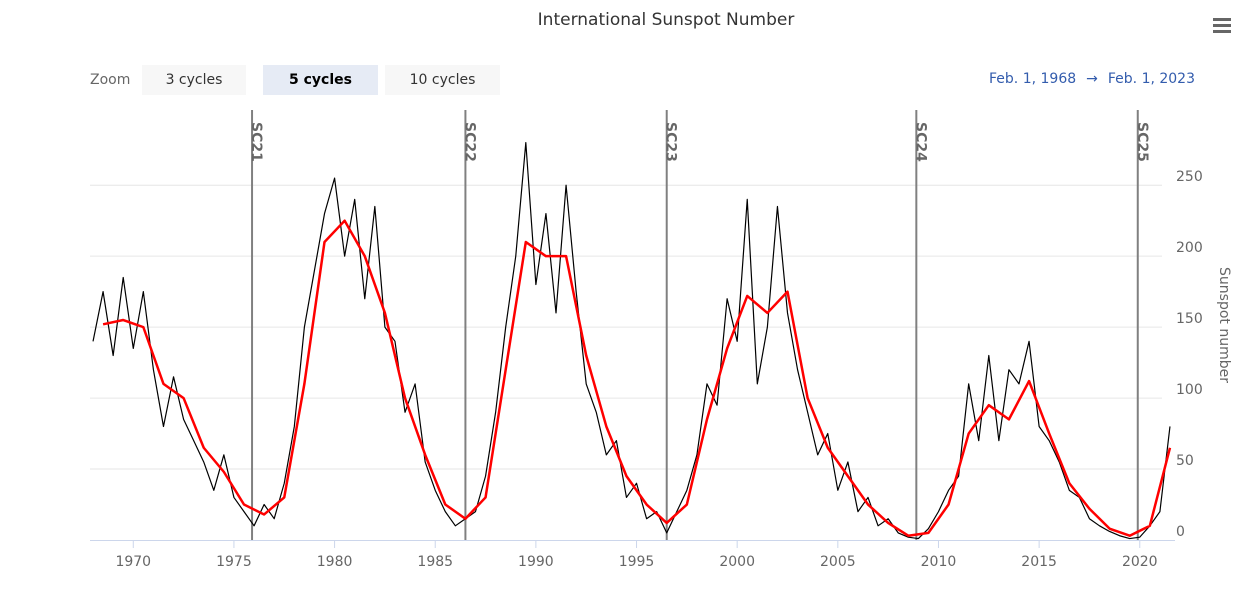  What do you see at coordinates (1185, 461) in the screenshot?
I see `y-tick-label: 50` at bounding box center [1185, 461].